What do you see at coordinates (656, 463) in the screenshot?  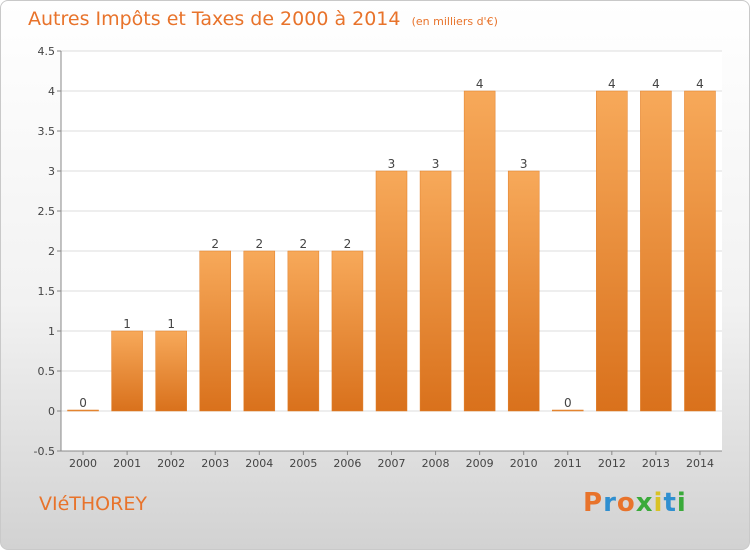 I see `x-tick-label: 2013` at bounding box center [656, 463].